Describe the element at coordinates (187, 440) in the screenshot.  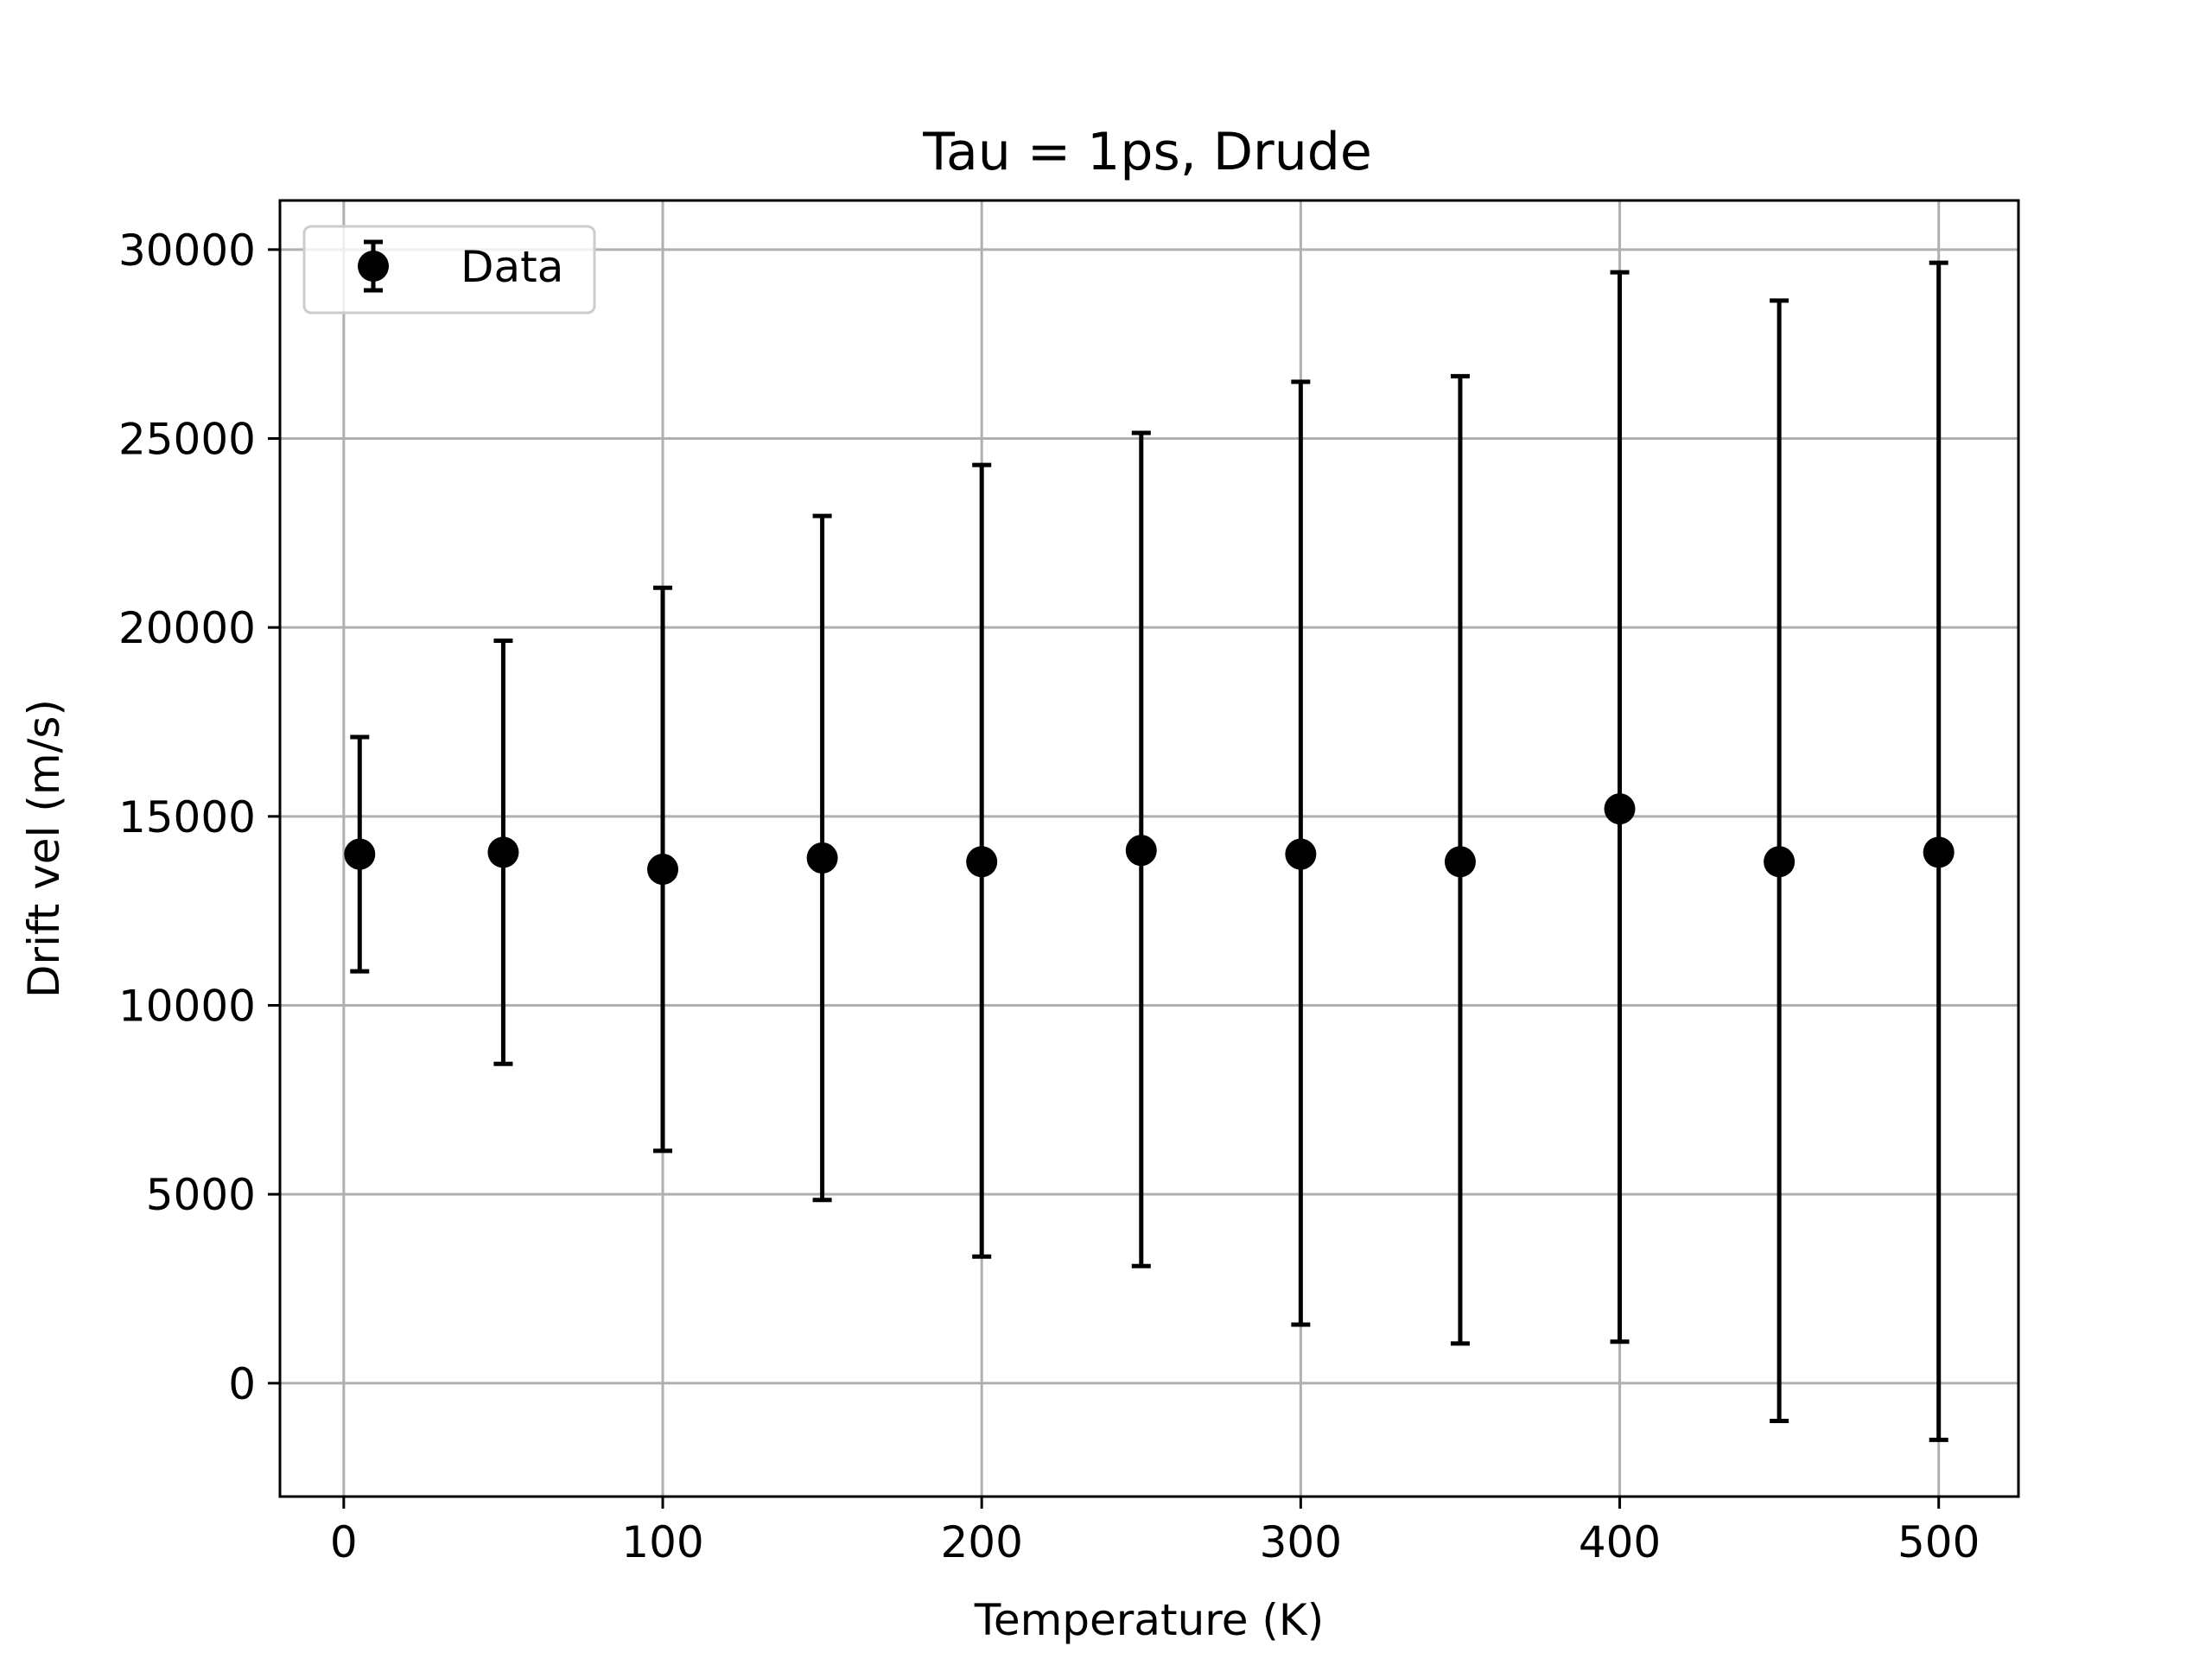
I see `y-tick-label: 25000` at that location.